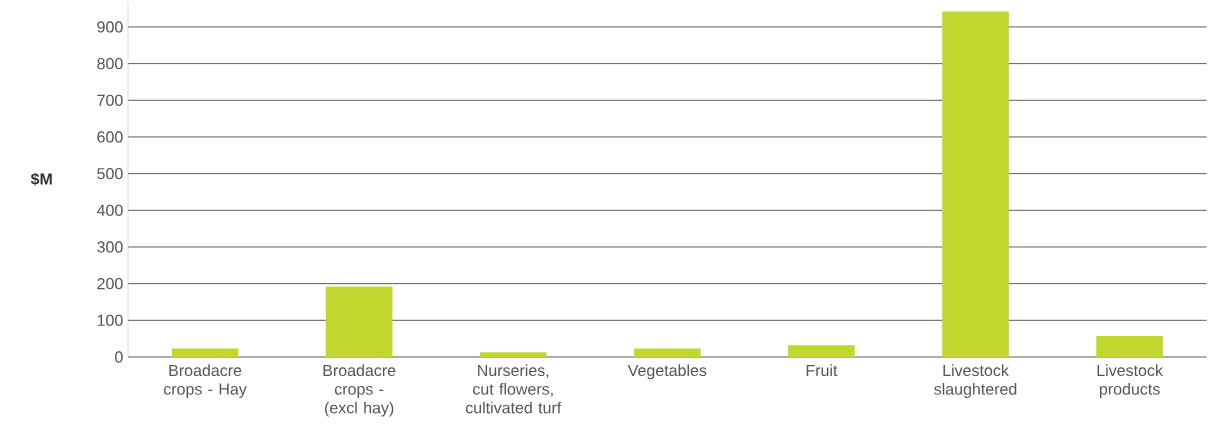  I want to click on y-tick-label: 0, so click(119, 357).